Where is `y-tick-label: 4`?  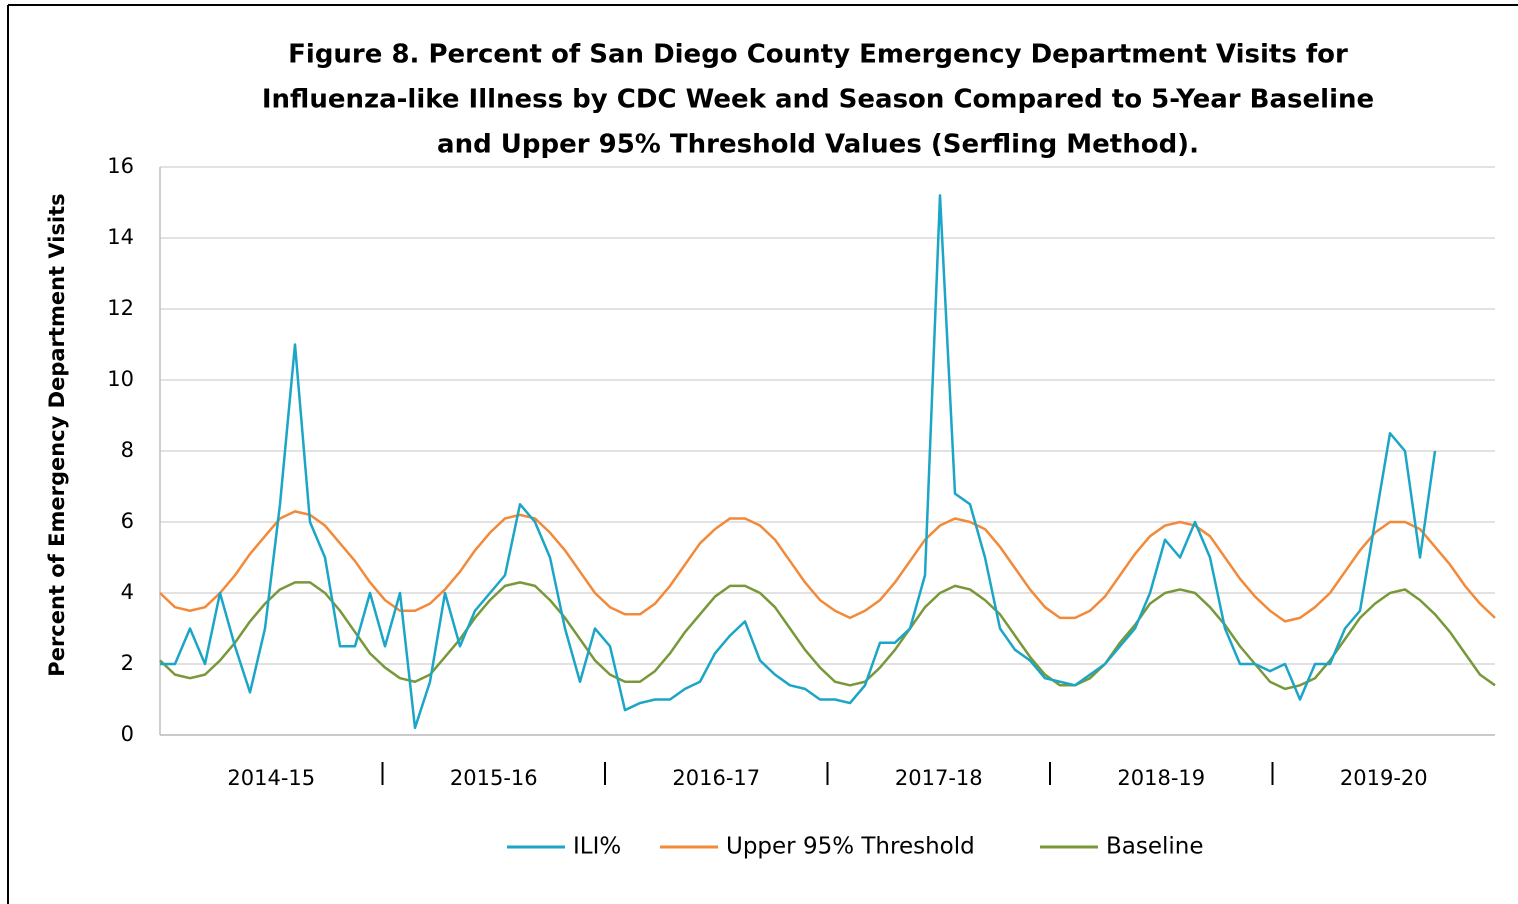
y-tick-label: 4 is located at coordinates (127, 592).